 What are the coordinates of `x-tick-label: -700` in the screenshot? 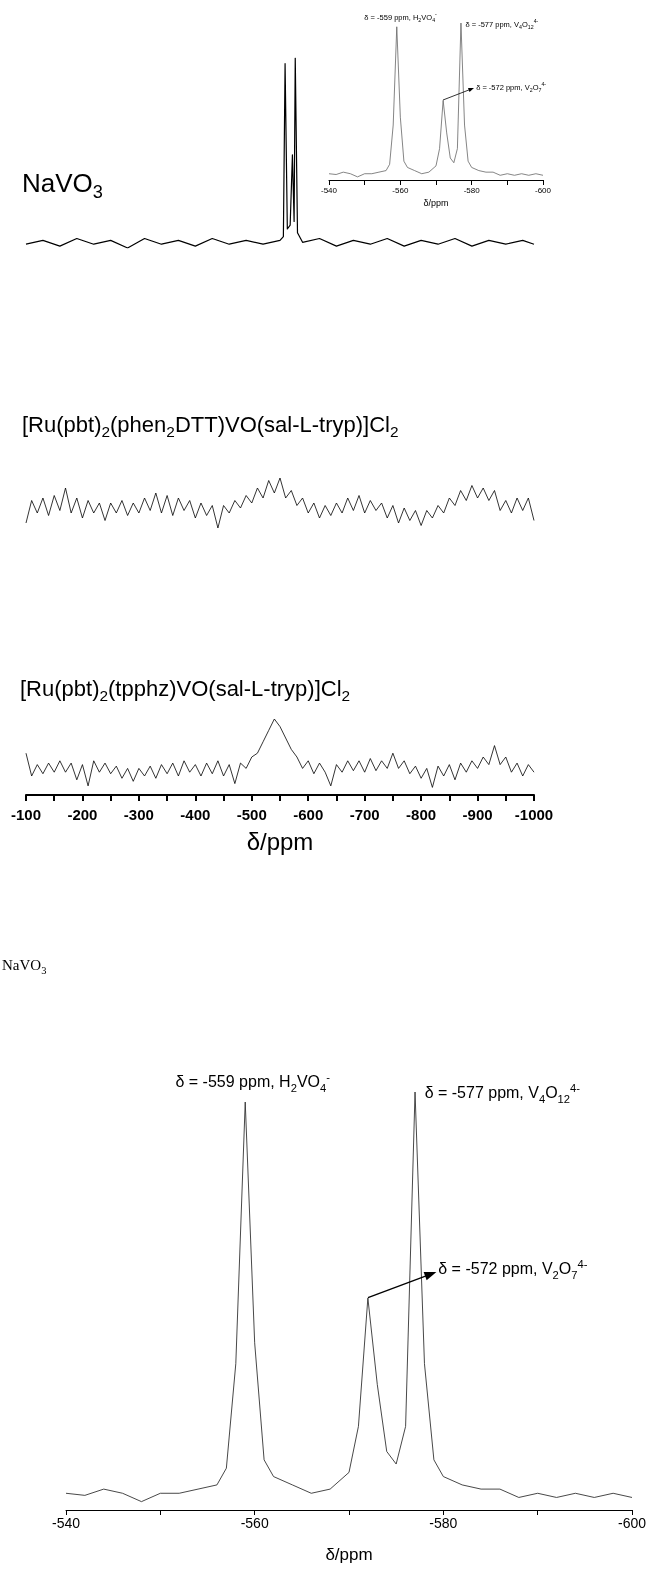 It's located at (364, 814).